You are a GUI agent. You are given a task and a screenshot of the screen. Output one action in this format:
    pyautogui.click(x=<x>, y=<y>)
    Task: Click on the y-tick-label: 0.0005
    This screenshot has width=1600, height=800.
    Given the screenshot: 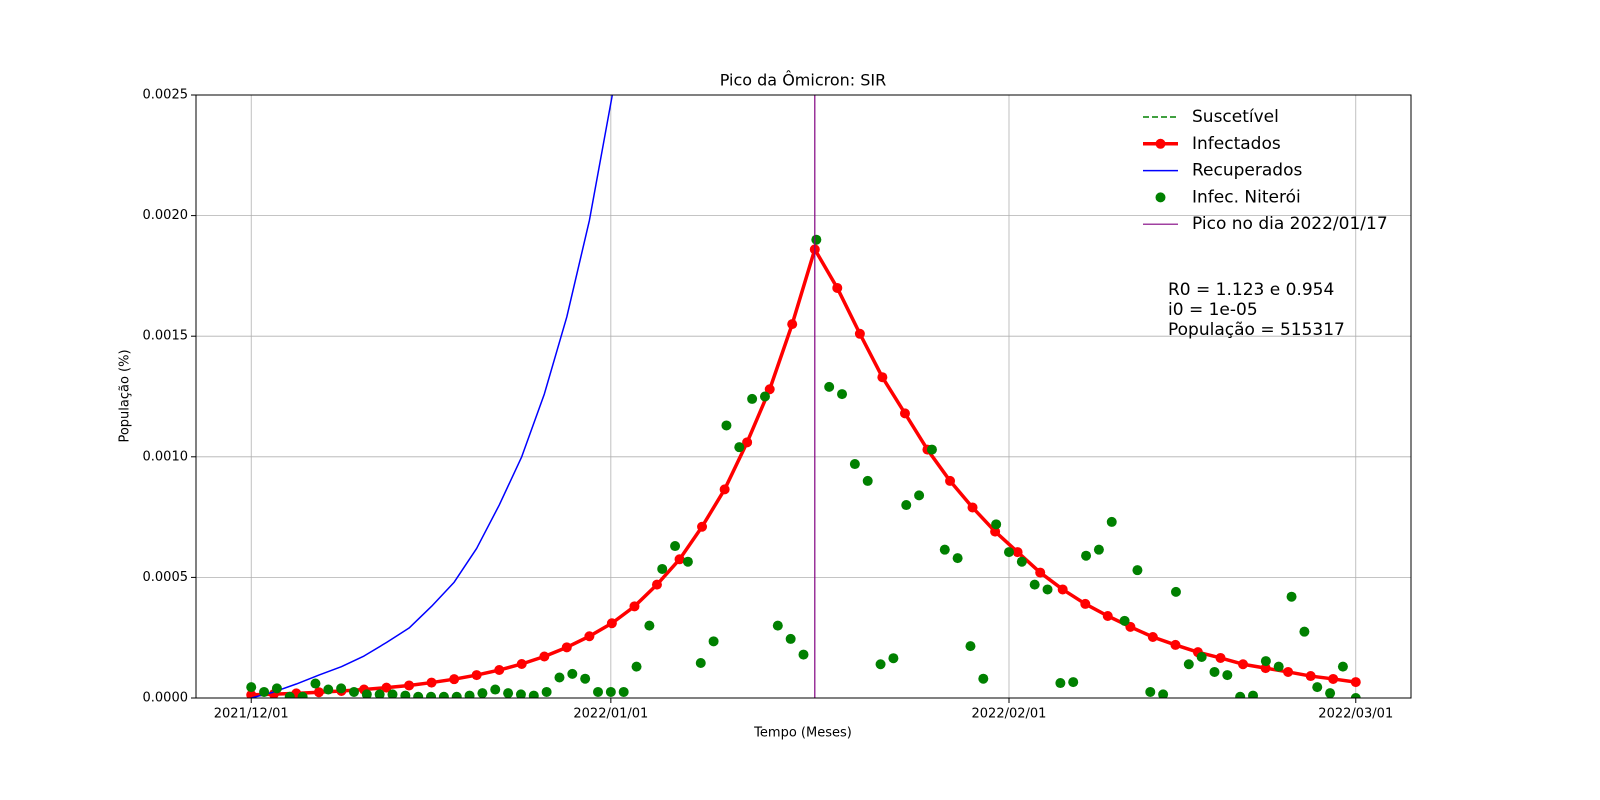 What is the action you would take?
    pyautogui.click(x=166, y=577)
    